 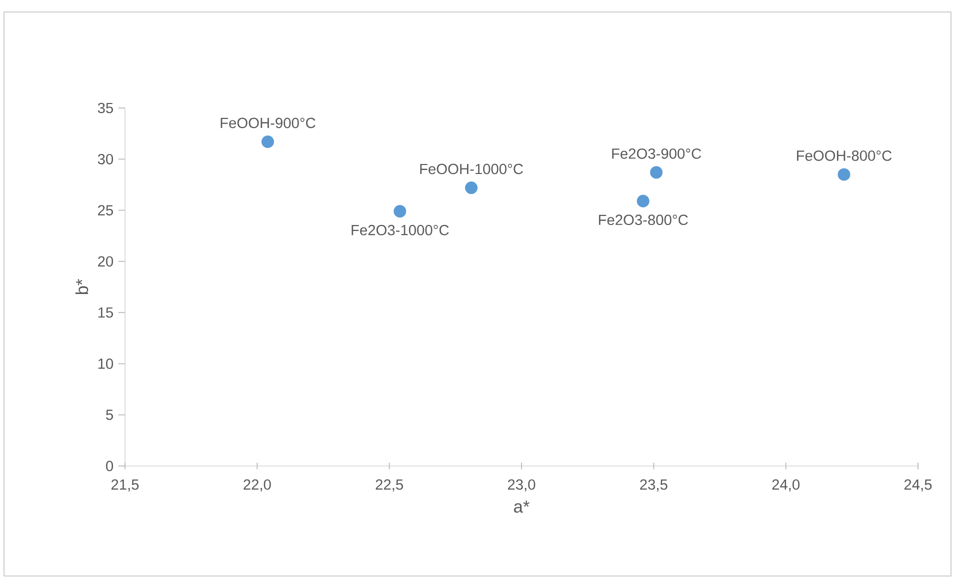 What do you see at coordinates (106, 363) in the screenshot?
I see `y-tick-label: 10` at bounding box center [106, 363].